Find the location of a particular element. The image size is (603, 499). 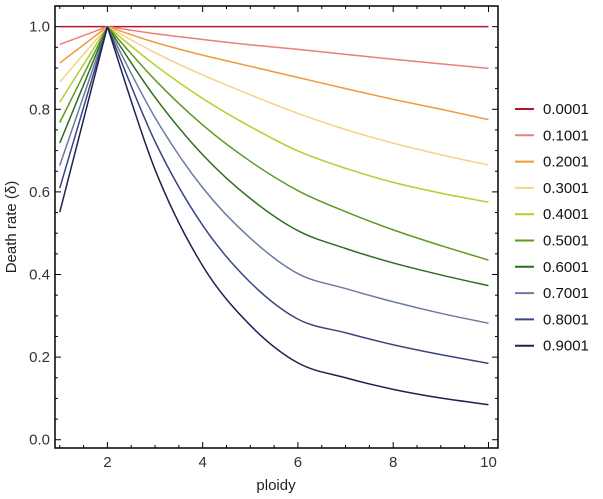

y-tick-label: 0.2 is located at coordinates (39, 357).